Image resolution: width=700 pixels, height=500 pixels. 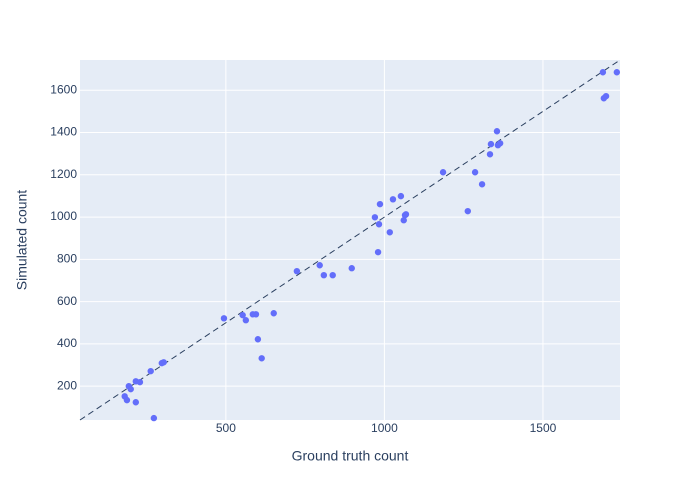 What do you see at coordinates (543, 428) in the screenshot?
I see `x-tick-label: 1500` at bounding box center [543, 428].